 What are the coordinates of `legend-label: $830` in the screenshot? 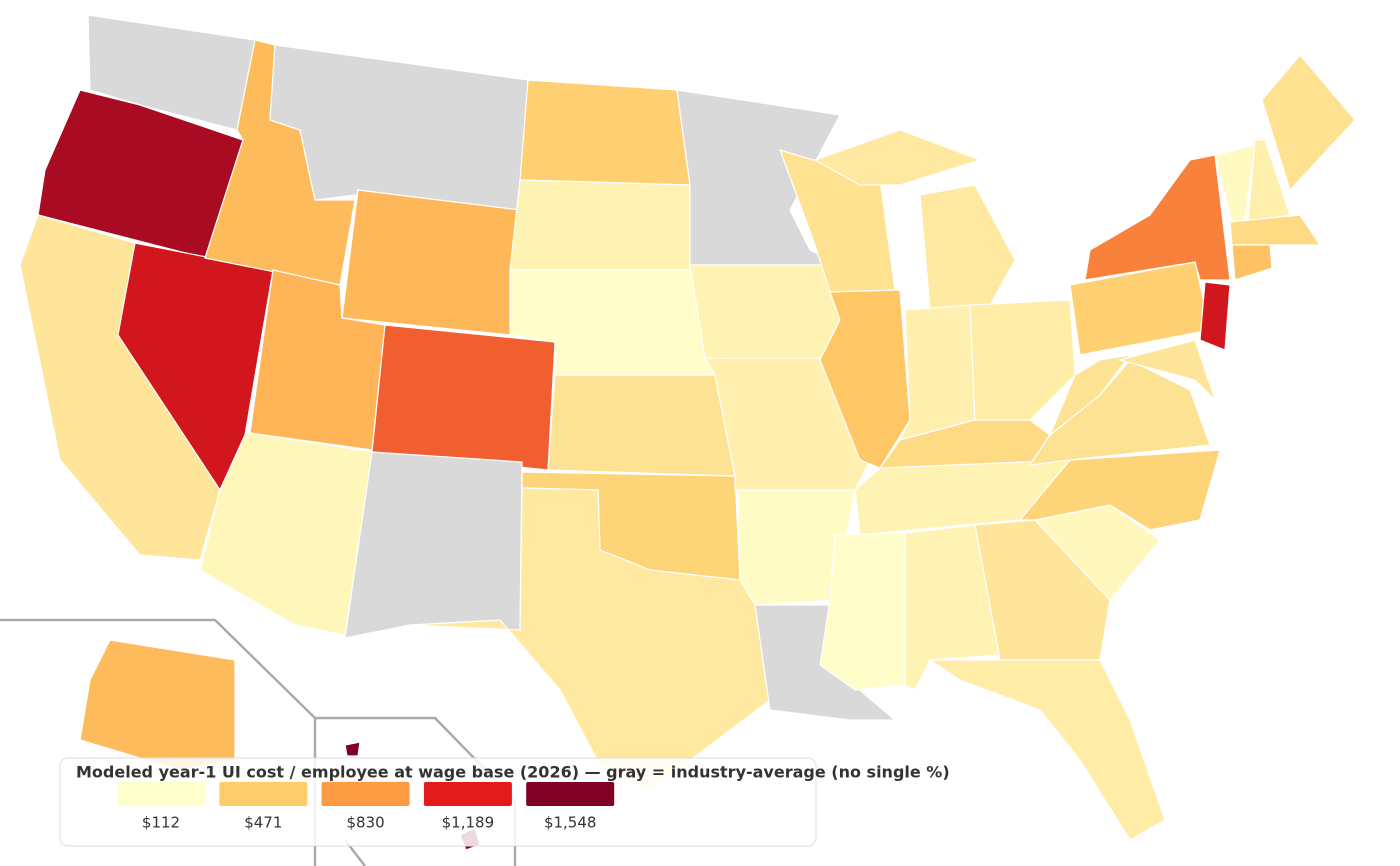 It's located at (366, 823).